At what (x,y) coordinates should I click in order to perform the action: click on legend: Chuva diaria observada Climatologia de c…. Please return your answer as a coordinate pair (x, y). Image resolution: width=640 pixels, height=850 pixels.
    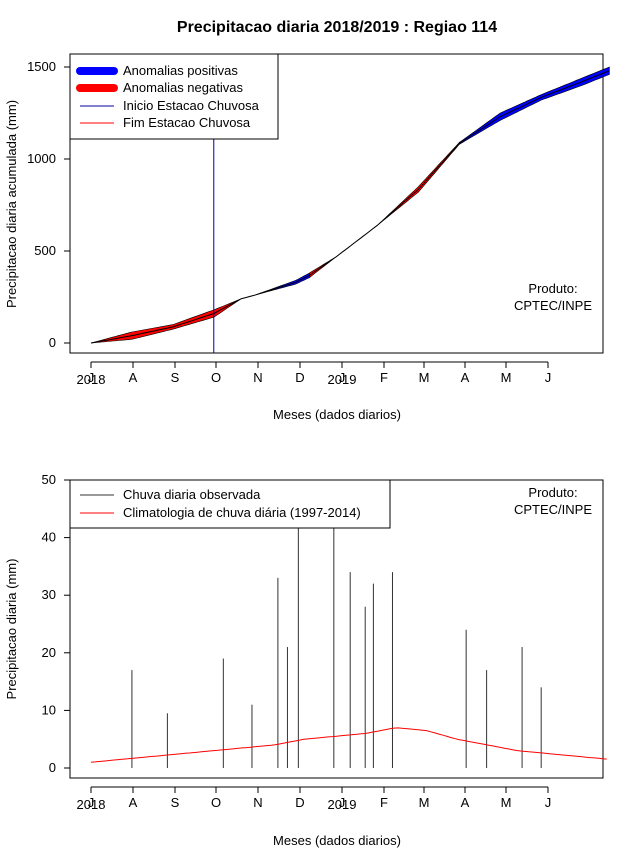
    Looking at the image, I should click on (230, 504).